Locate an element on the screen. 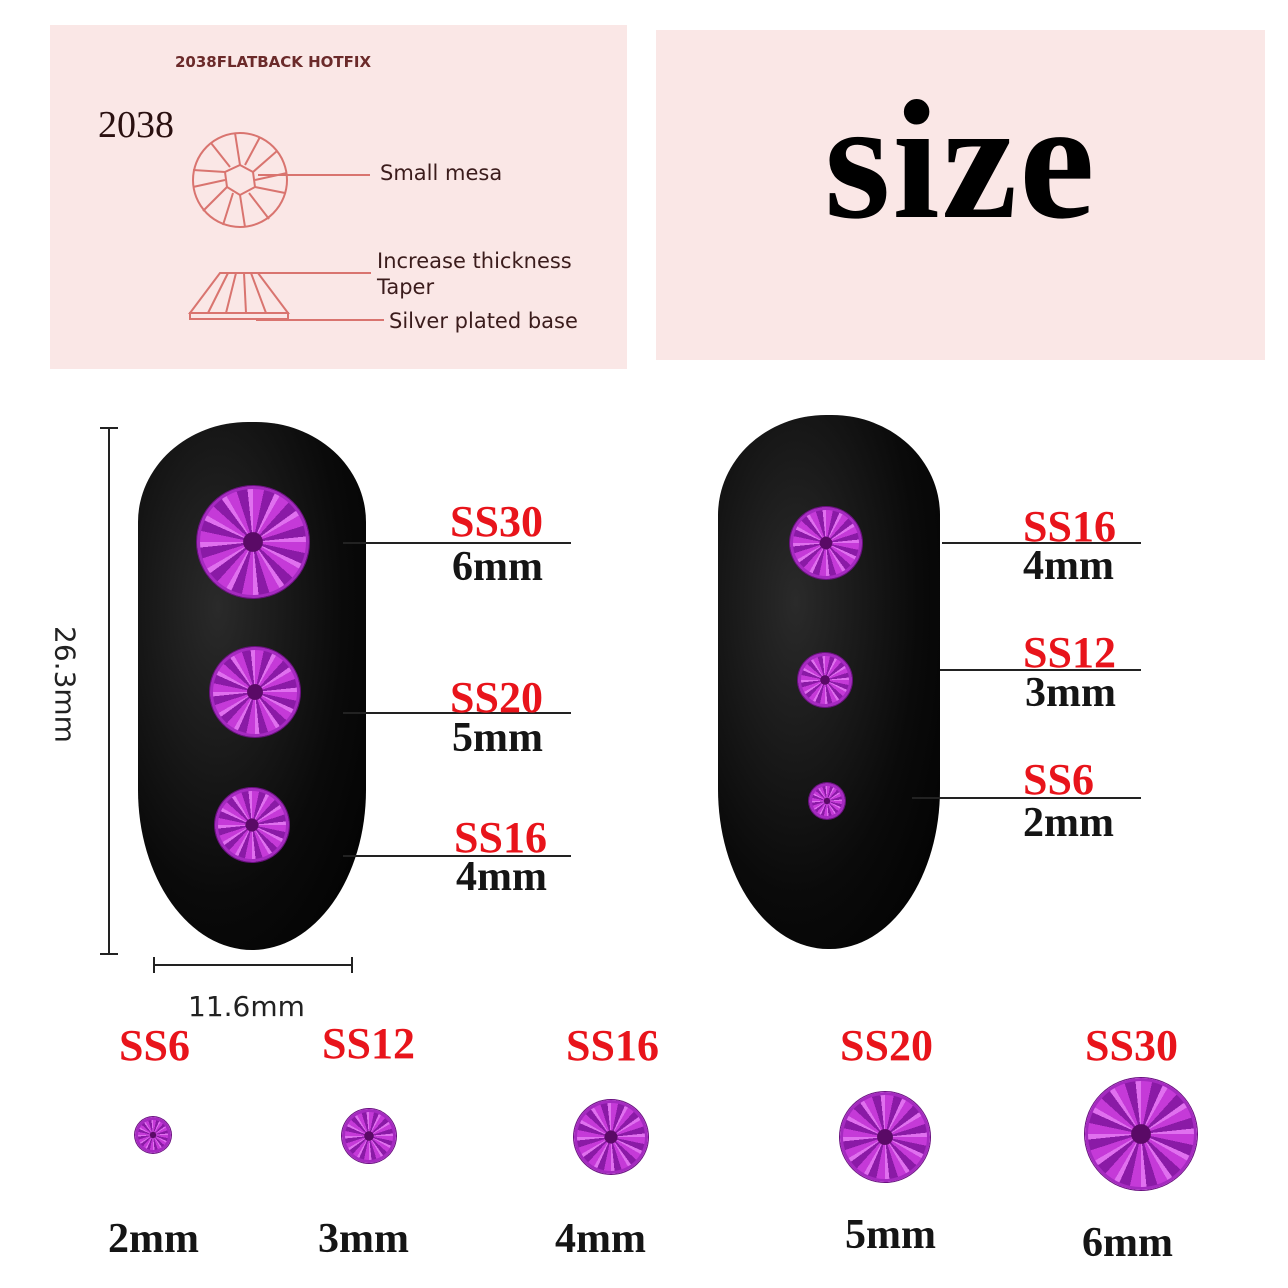 The image size is (1288, 1288). width-label: 11.6mm is located at coordinates (246, 1006).